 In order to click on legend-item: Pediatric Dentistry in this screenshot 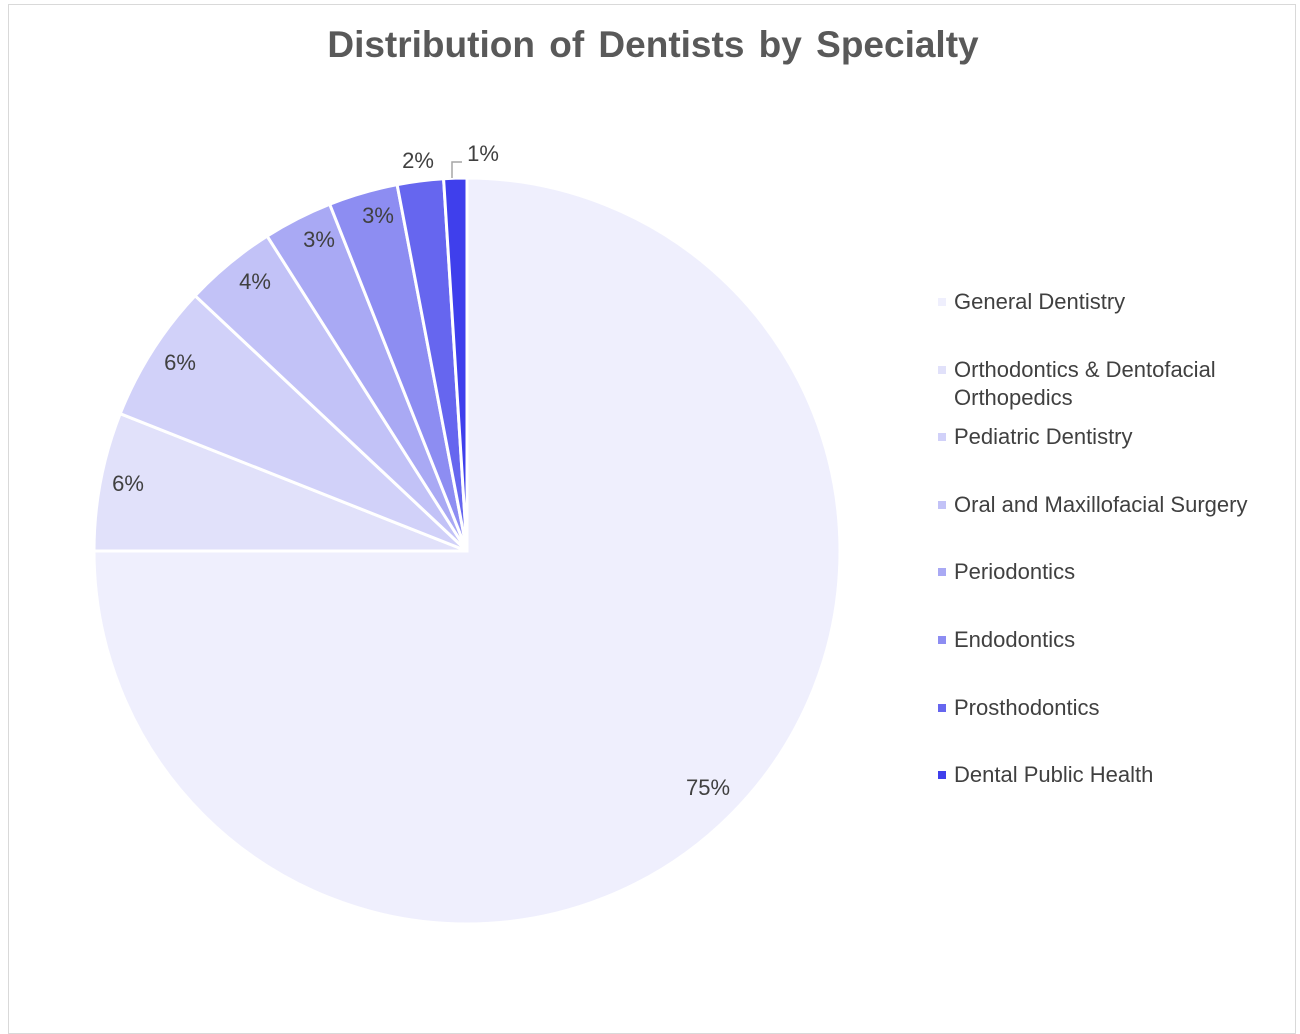, I will do `click(1111, 437)`.